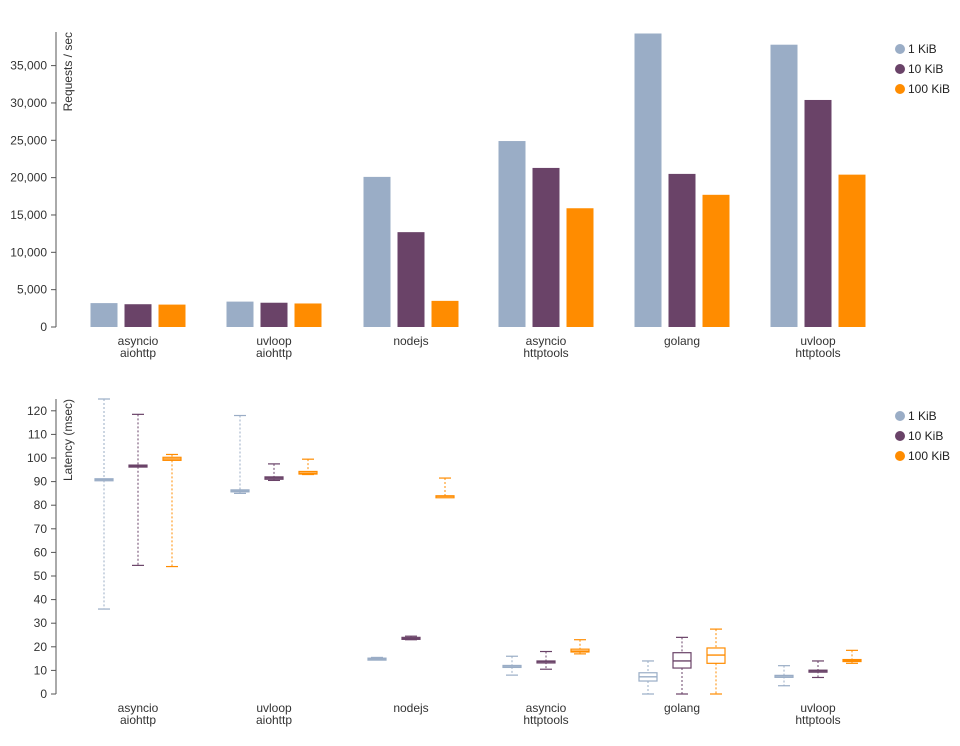  I want to click on y-tick-label: 5,000, so click(32, 290).